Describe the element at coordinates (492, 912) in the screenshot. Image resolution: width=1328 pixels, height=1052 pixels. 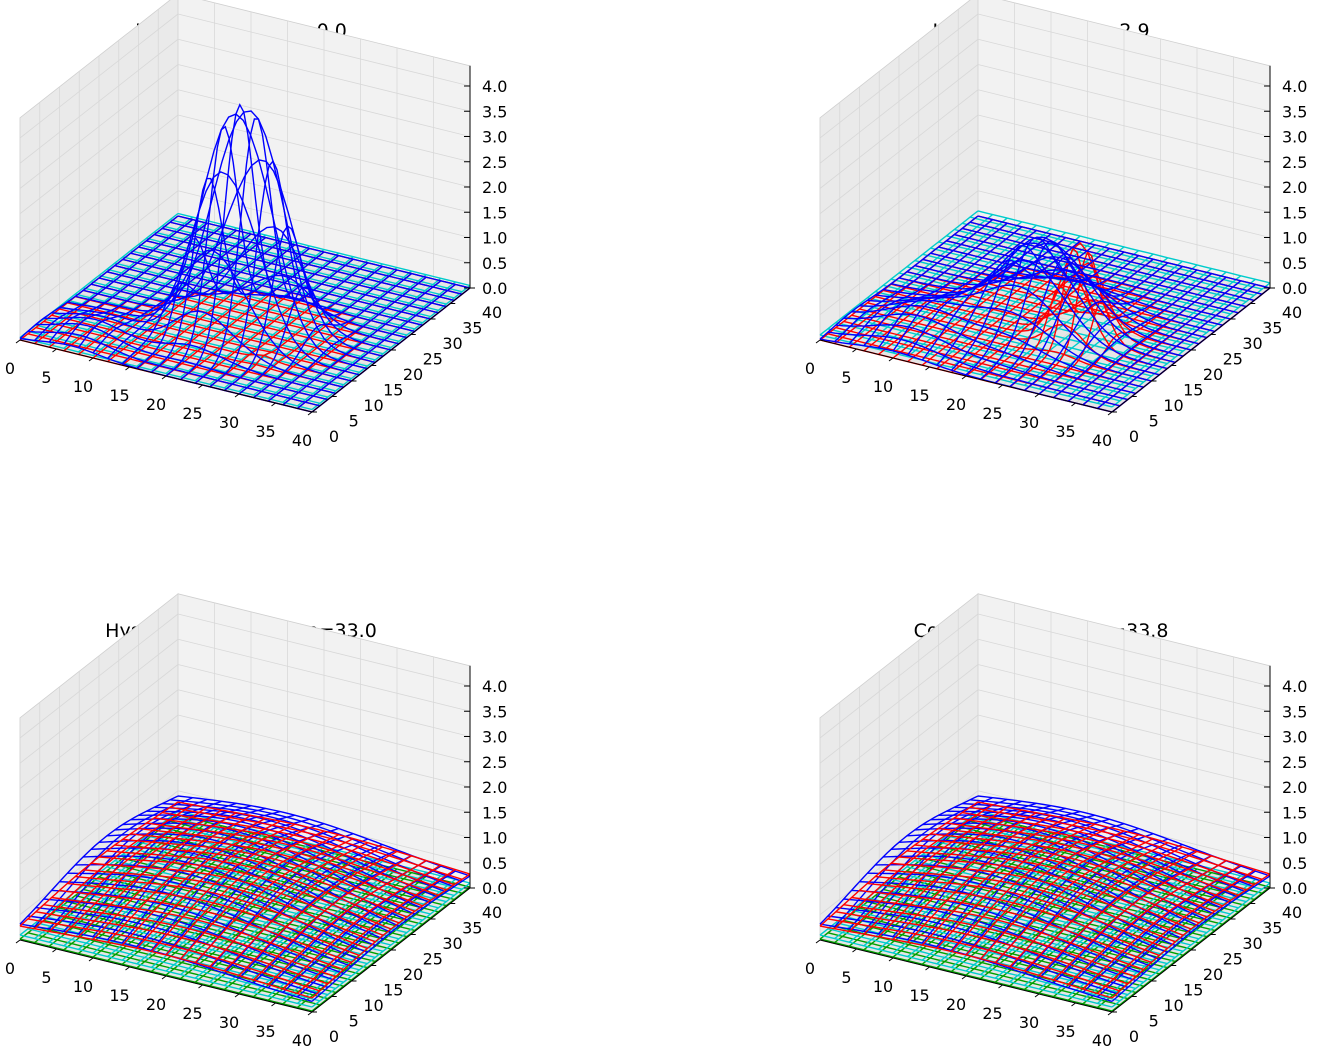
I see `y-tick-label: 40` at that location.